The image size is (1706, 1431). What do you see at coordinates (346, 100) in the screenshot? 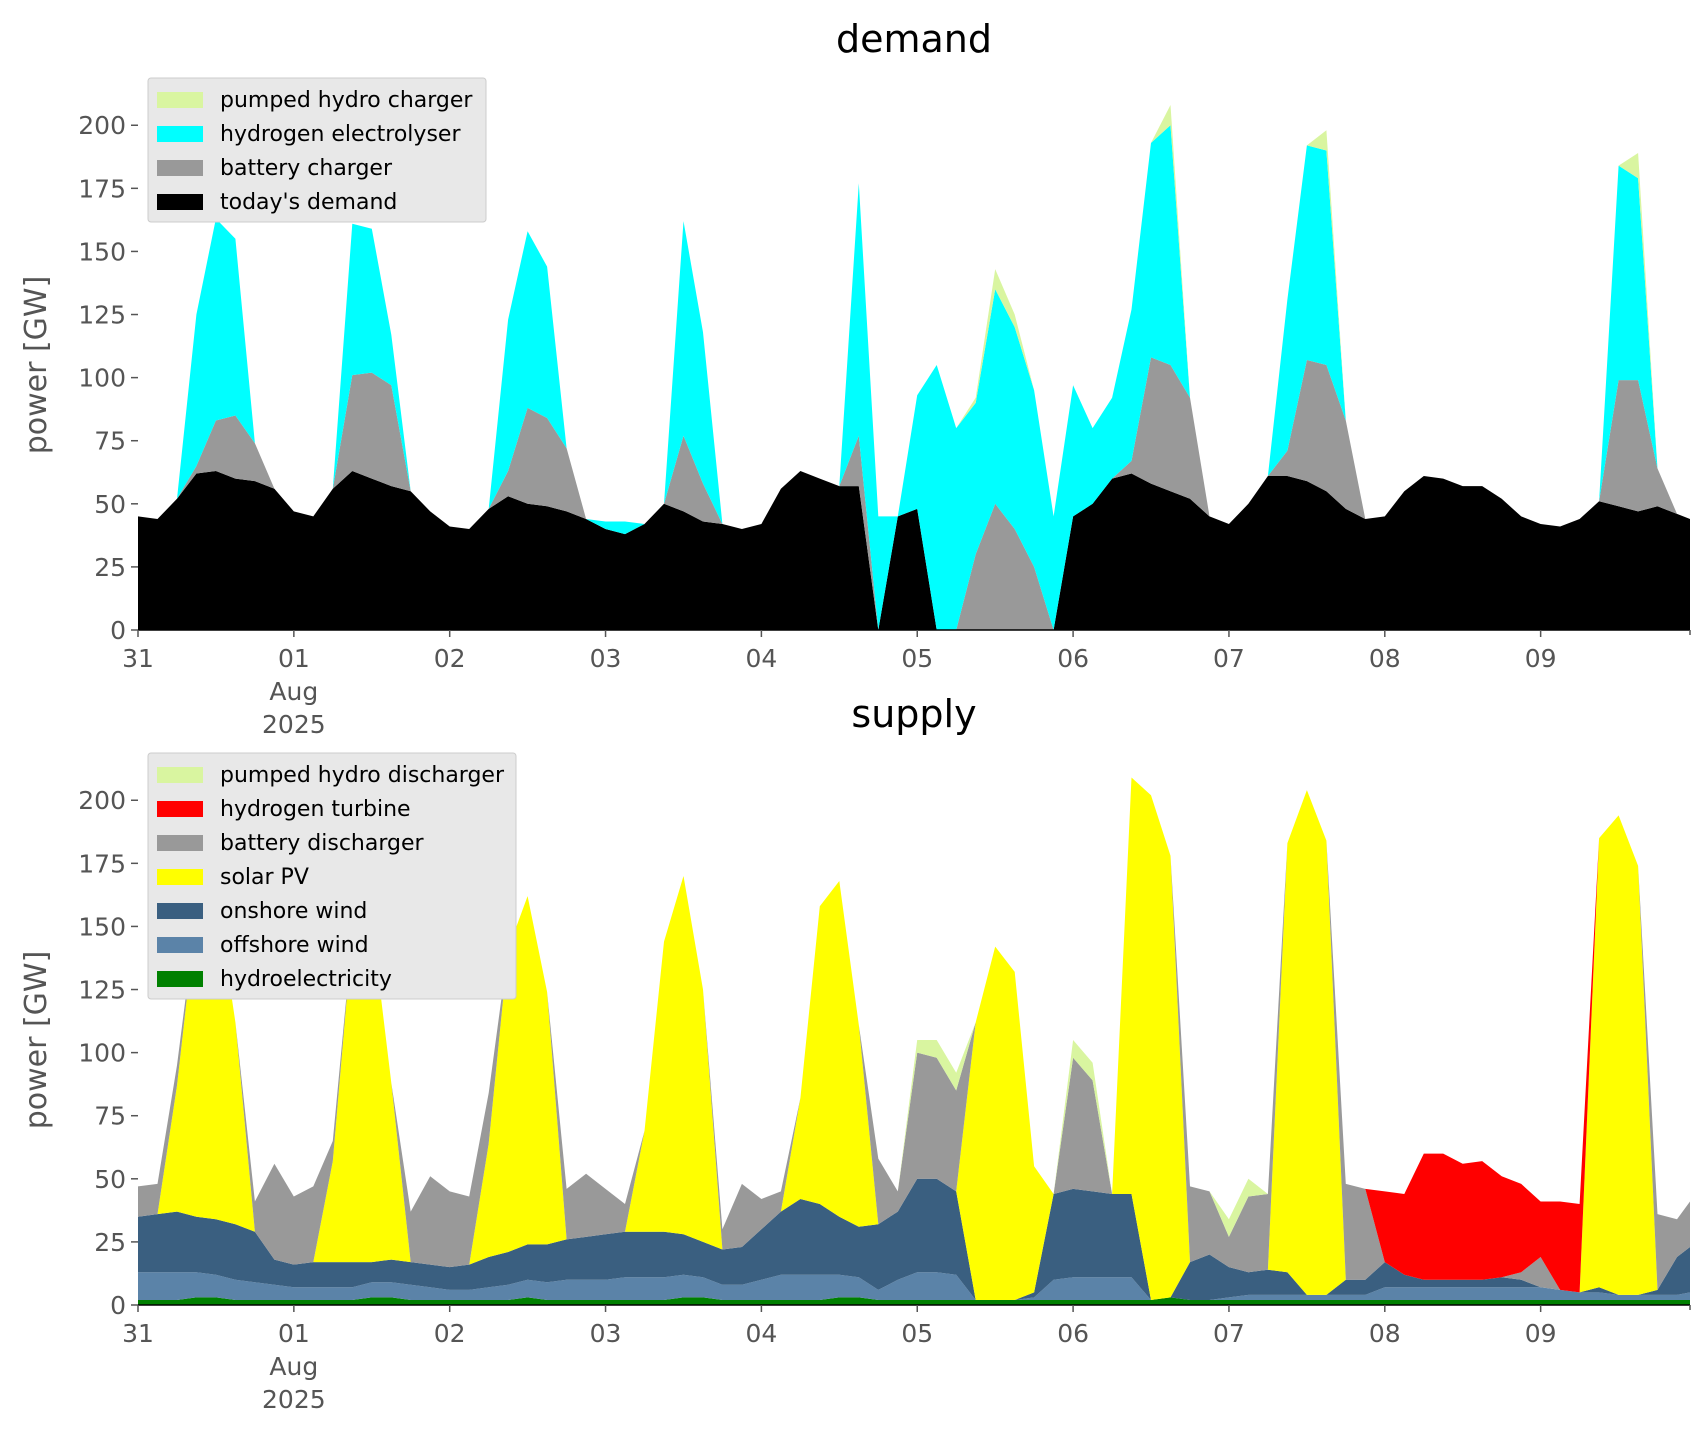
I see `legend-label-pumped-hydro-charger: pumped hydro charger` at bounding box center [346, 100].